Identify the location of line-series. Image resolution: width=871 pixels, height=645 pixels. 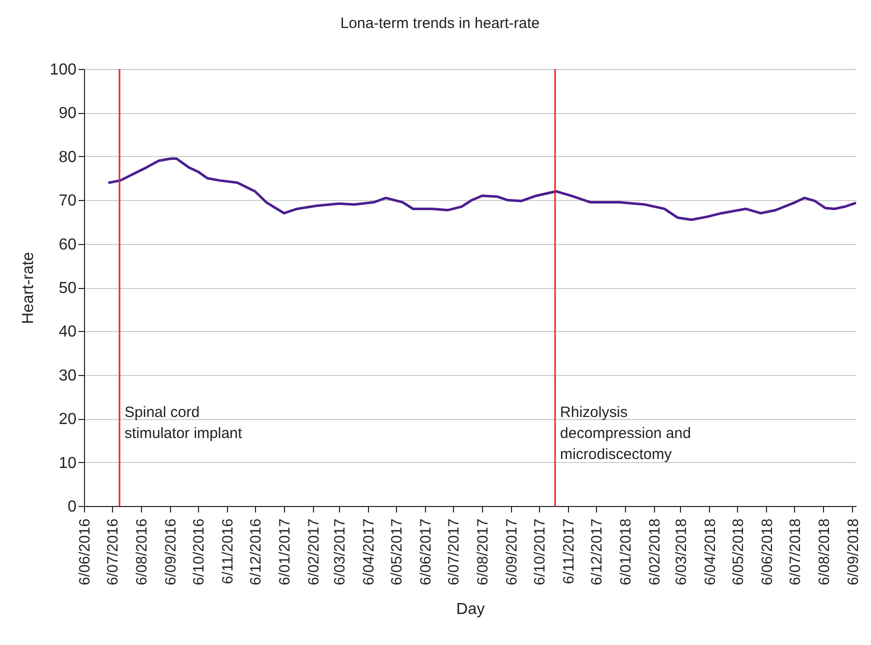
(482, 189).